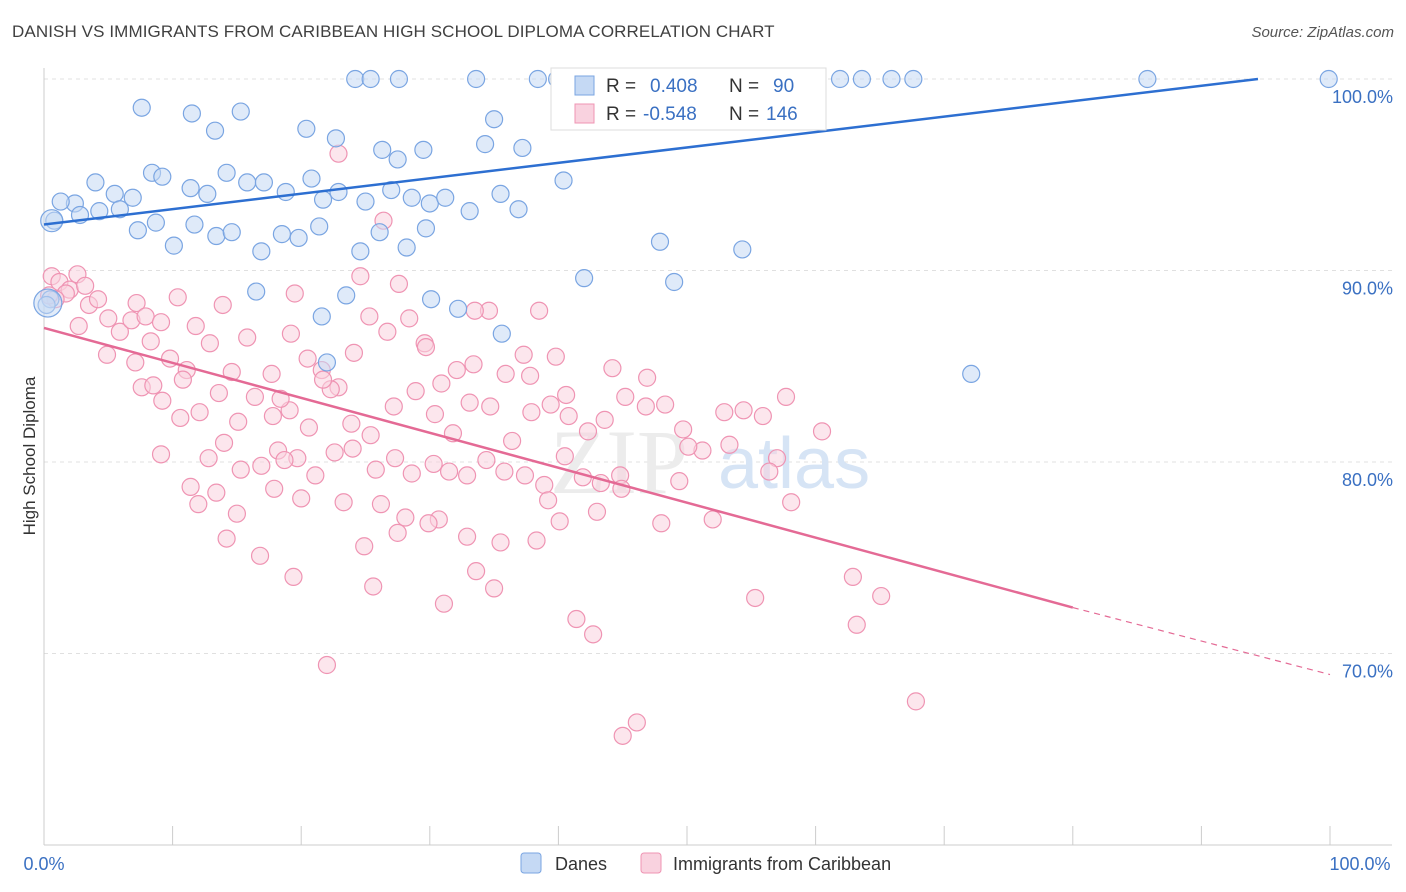  What do you see at coordinates (584, 113) in the screenshot?
I see `caribbean-swatch` at bounding box center [584, 113].